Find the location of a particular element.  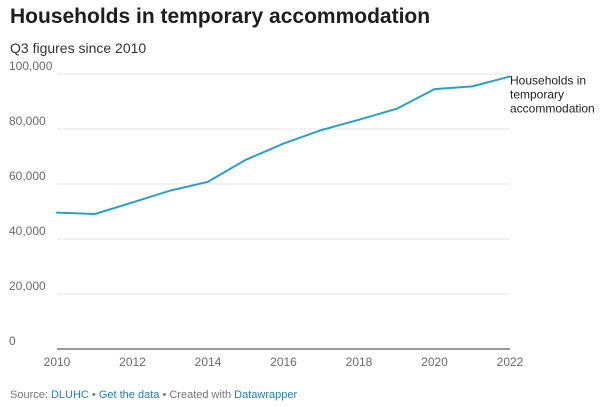

y-tick-label: 40,000 is located at coordinates (27, 231).